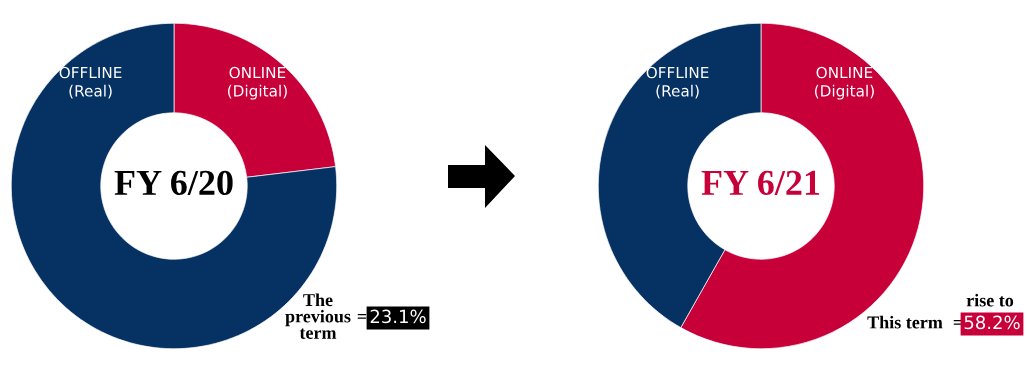 Image resolution: width=1027 pixels, height=389 pixels. Describe the element at coordinates (760, 183) in the screenshot. I see `text: FY 6/21` at that location.